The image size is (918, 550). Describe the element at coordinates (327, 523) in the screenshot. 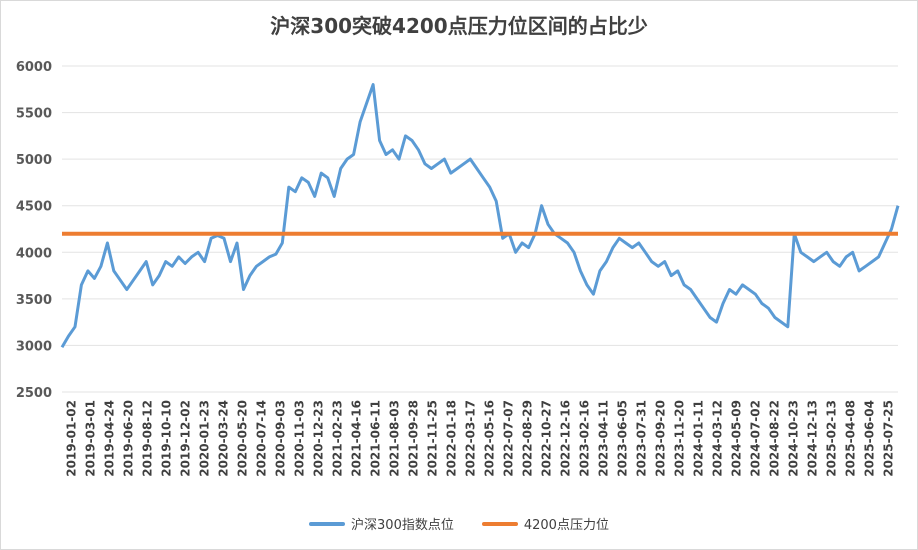

I see `legend-swatch-index` at that location.